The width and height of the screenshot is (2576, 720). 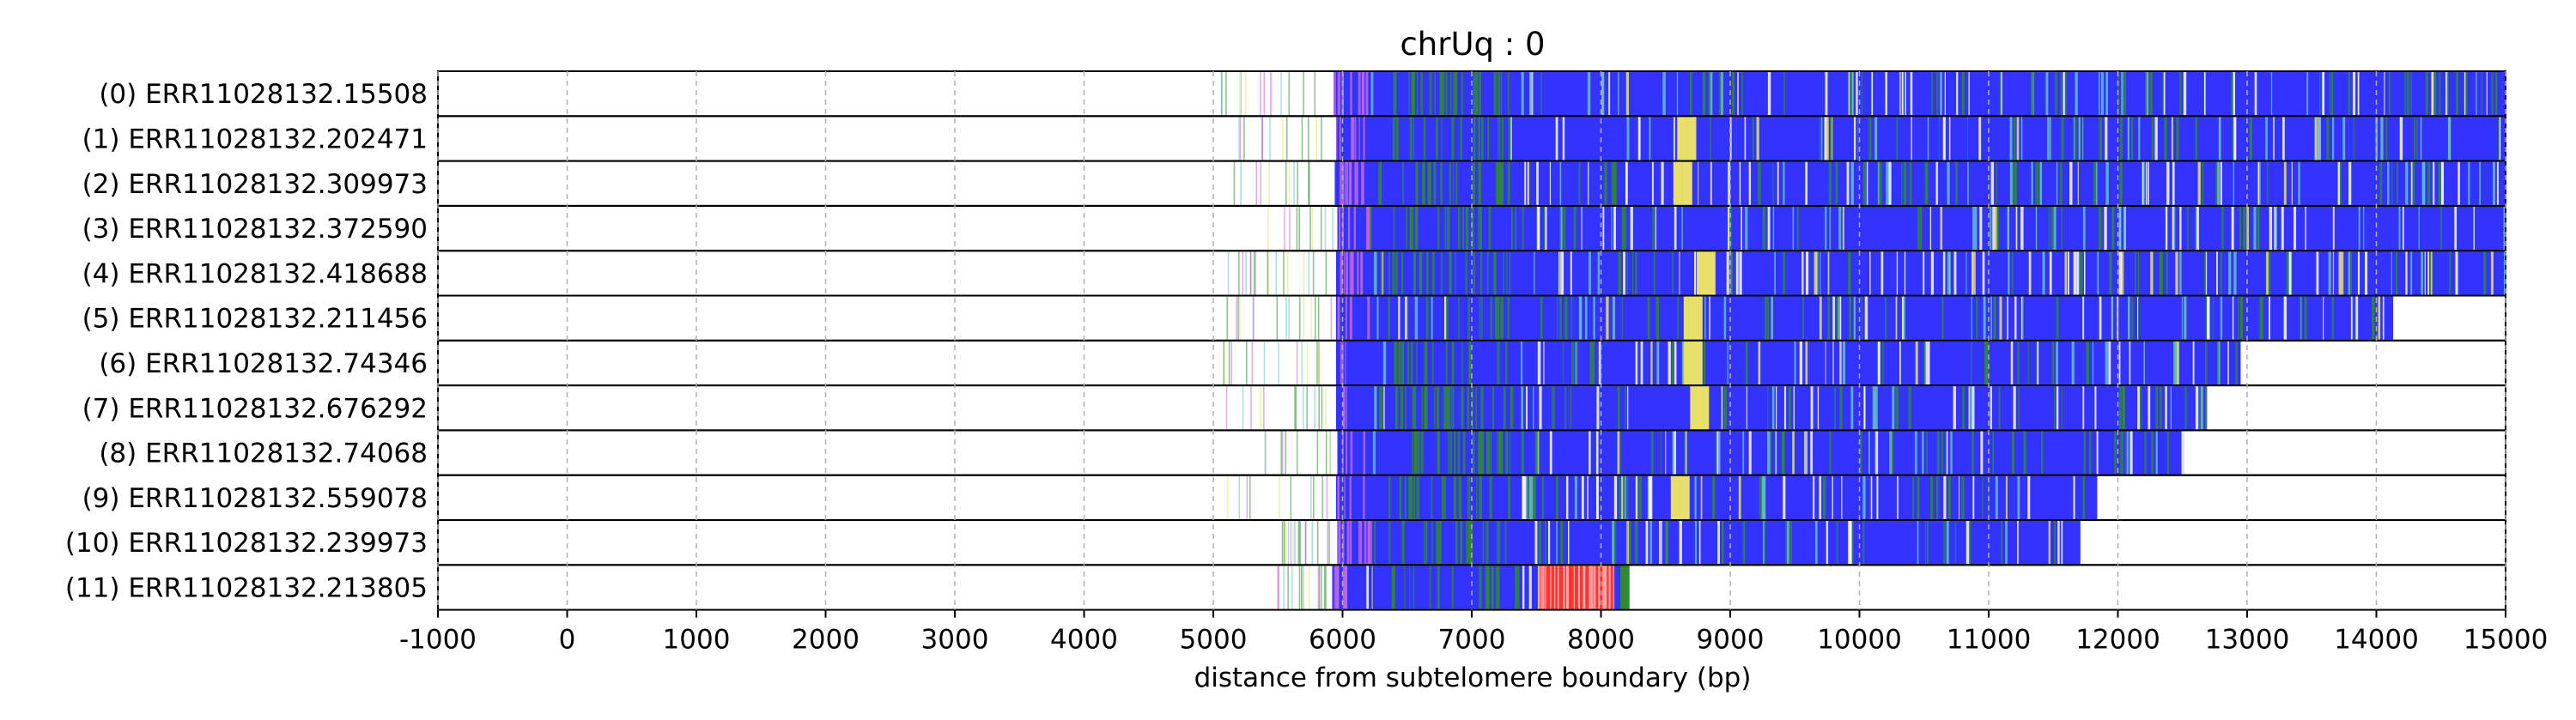 What do you see at coordinates (263, 94) in the screenshot?
I see `read-label: (0) ERR11028132.15508` at bounding box center [263, 94].